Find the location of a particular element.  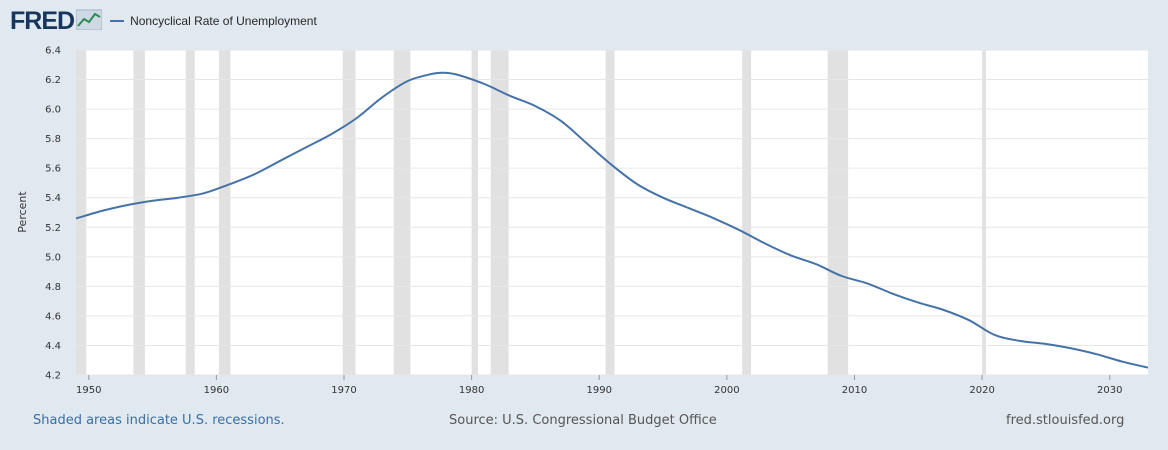

x-tick-label: 2010 is located at coordinates (854, 390).